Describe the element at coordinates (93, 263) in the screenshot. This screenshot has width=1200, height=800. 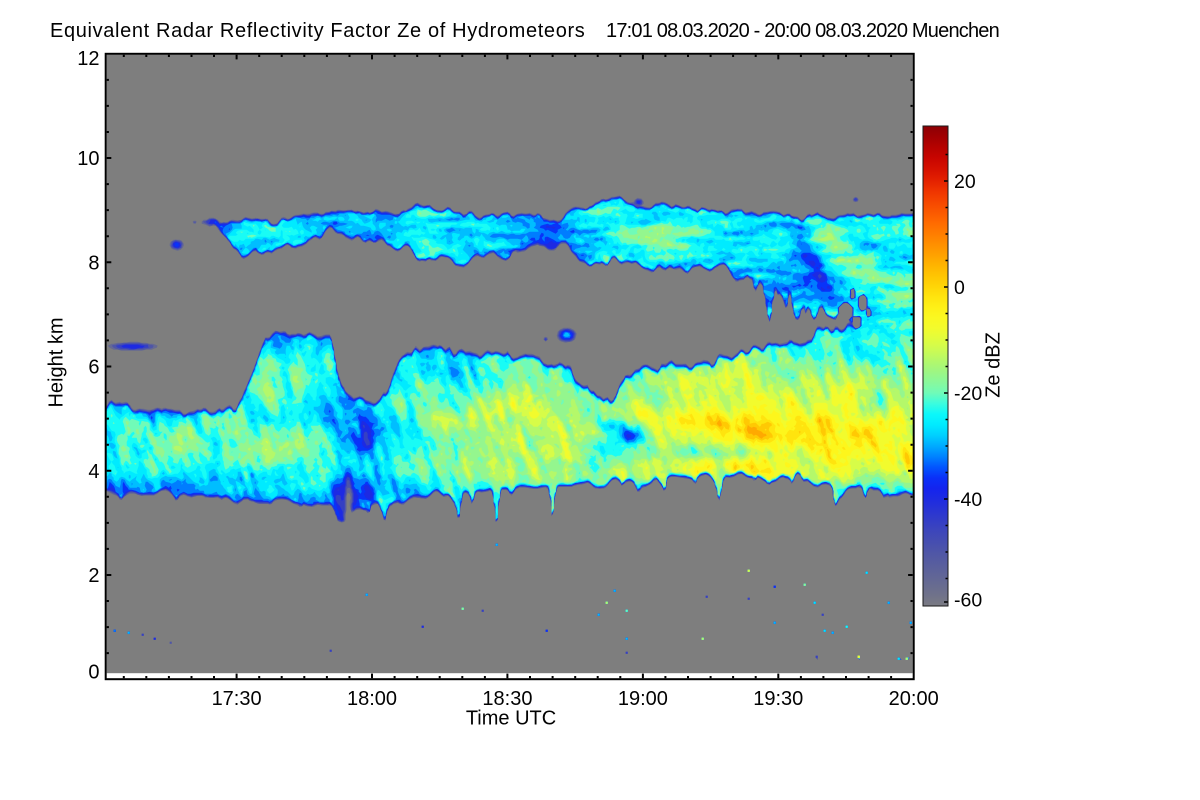
I see `svg-text: 8` at that location.